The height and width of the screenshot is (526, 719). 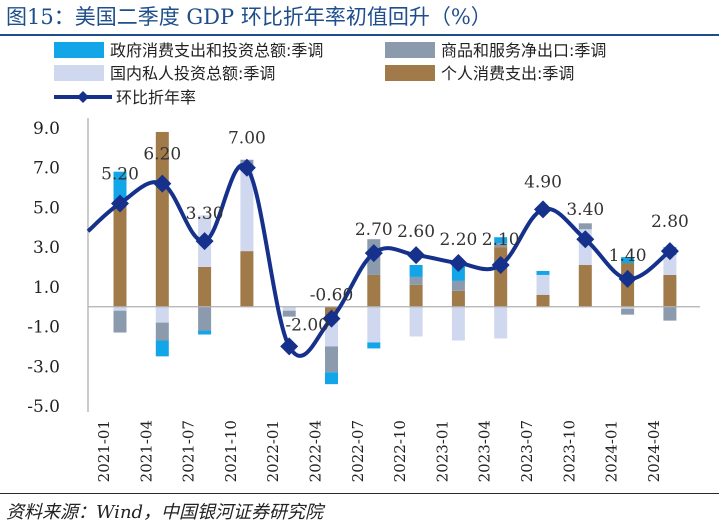 What do you see at coordinates (359, 35) in the screenshot?
I see `title-divider` at bounding box center [359, 35].